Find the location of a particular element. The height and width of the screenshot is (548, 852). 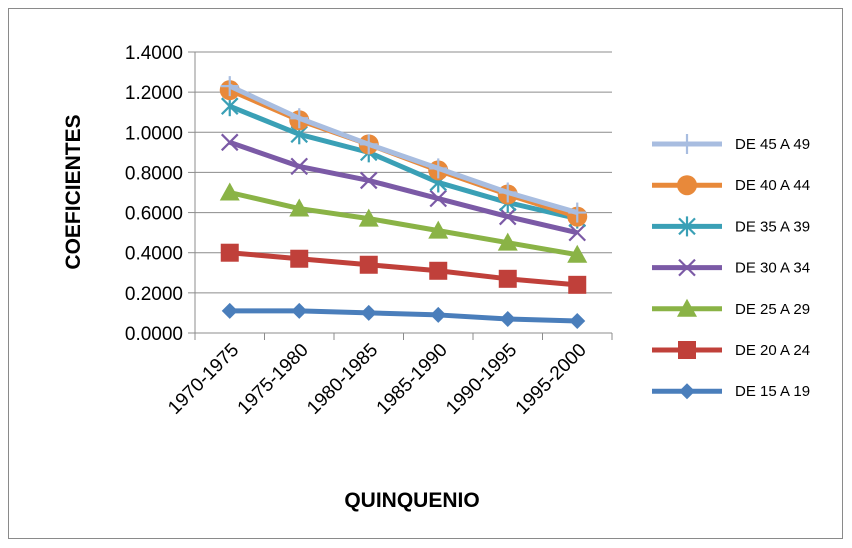

x-tick-label: 1990-1995 is located at coordinates (481, 379).